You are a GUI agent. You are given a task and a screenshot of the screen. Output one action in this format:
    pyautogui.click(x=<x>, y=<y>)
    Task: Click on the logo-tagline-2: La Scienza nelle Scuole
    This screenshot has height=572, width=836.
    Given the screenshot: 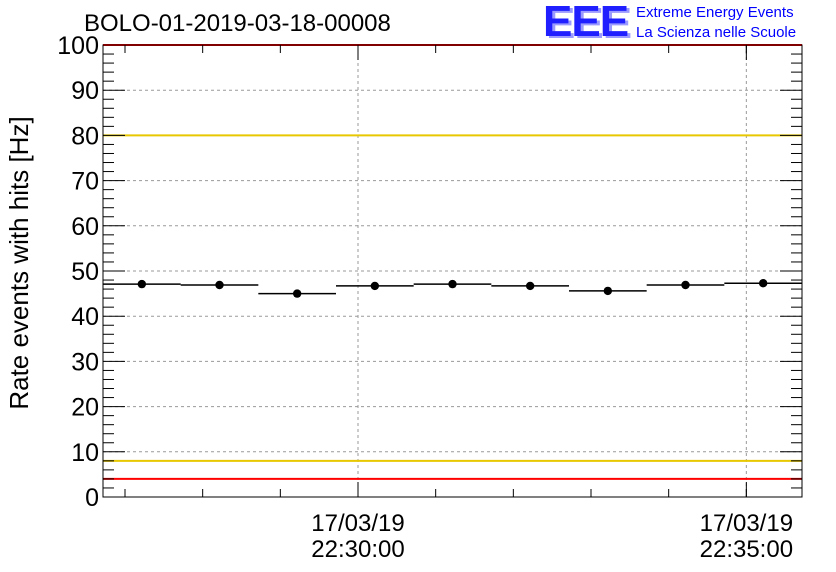 What is the action you would take?
    pyautogui.click(x=716, y=32)
    